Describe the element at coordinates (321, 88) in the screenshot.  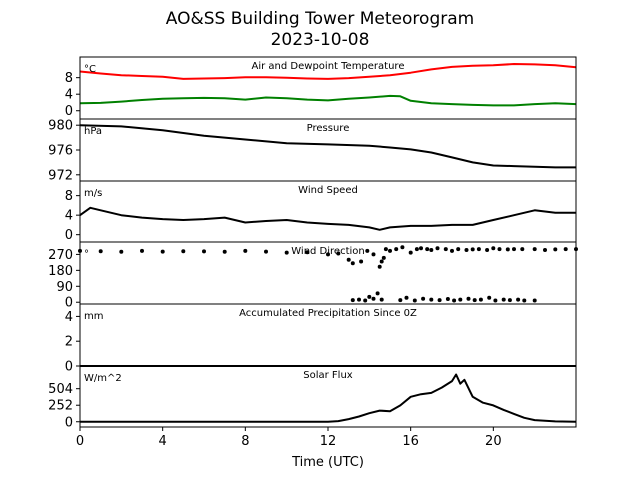
I see `panel-1: 04 8 Air and Dewpoint Temperature °C` at that location.